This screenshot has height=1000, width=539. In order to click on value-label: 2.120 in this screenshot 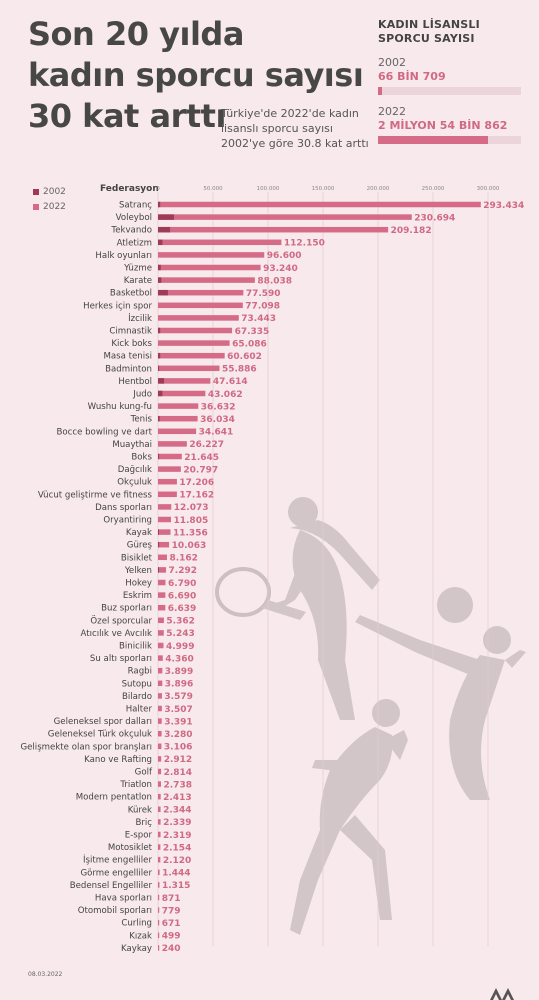, I will do `click(177, 861)`.